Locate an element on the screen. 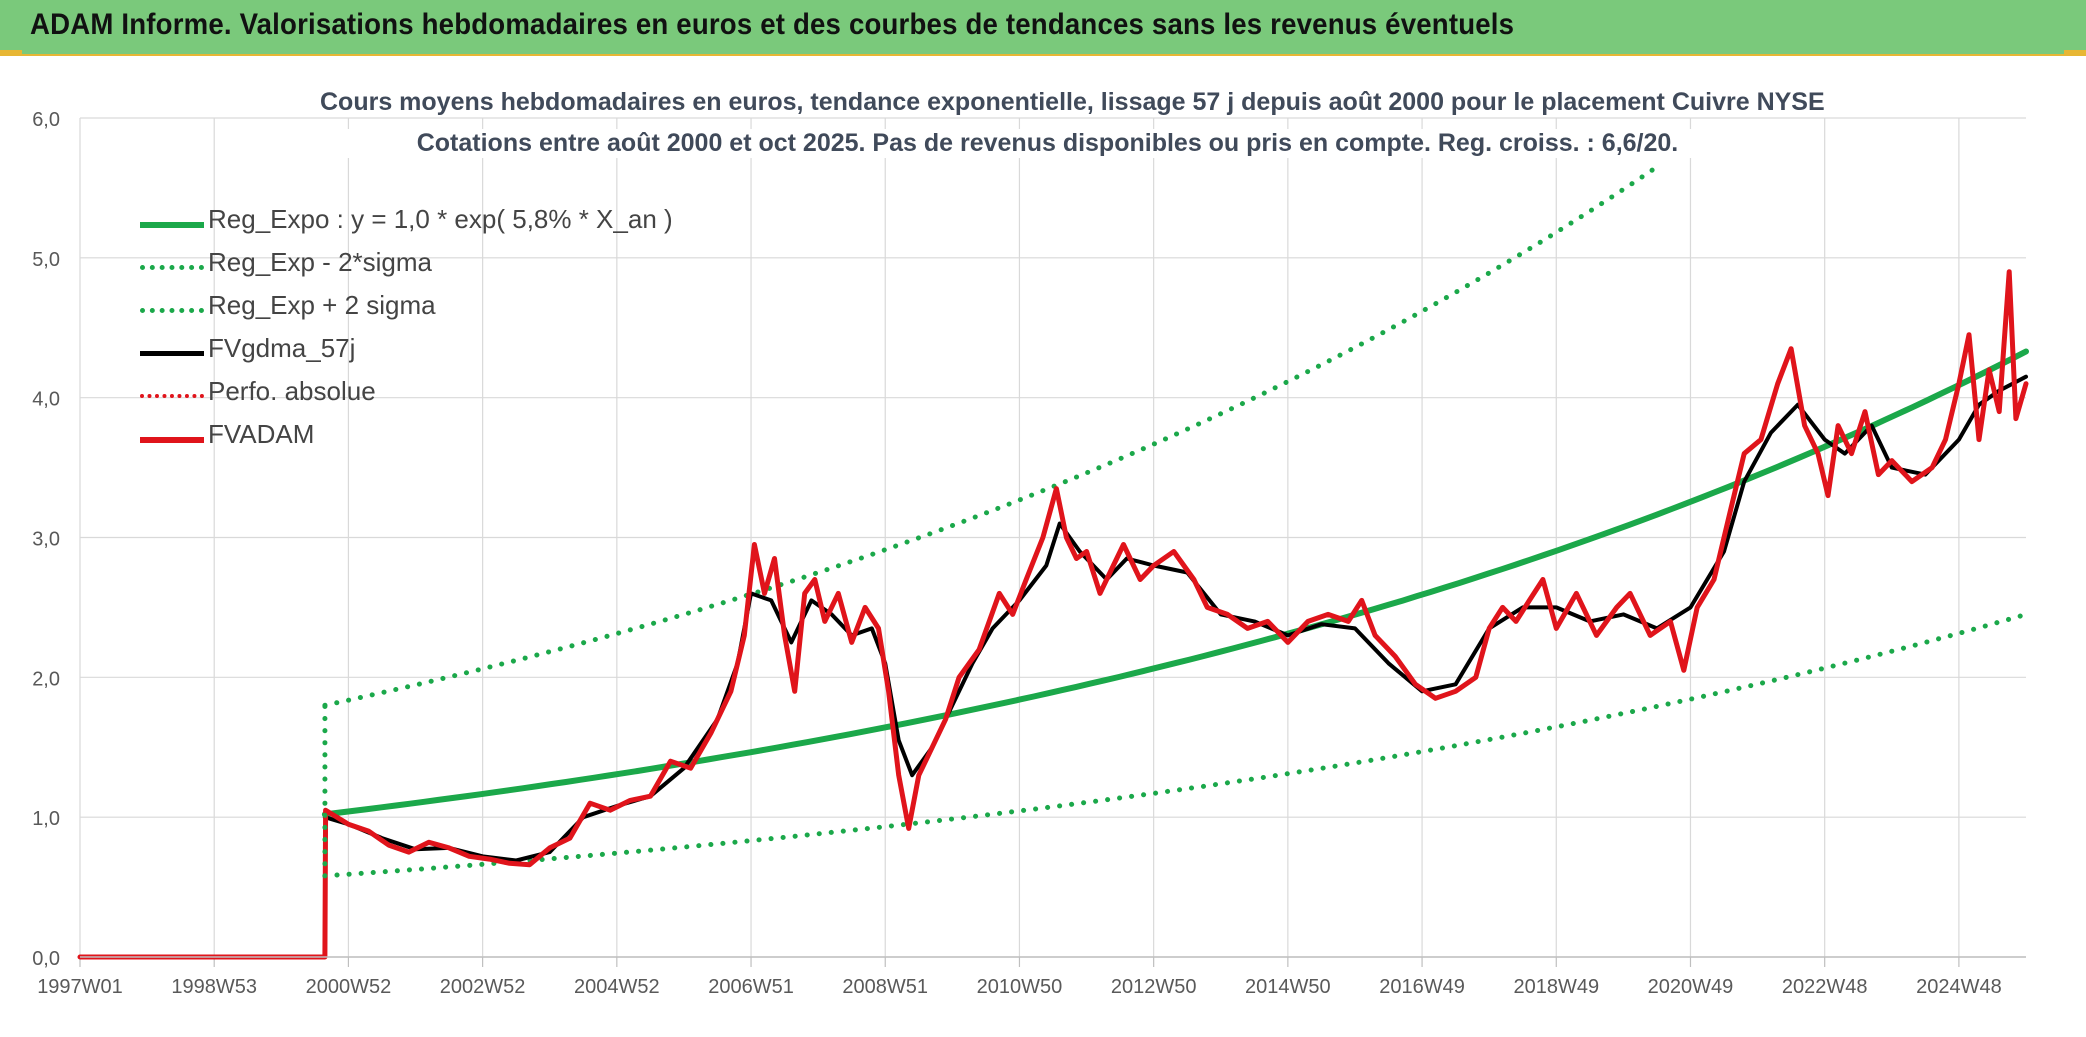 Image resolution: width=2086 pixels, height=1037 pixels. x-tick-label: 2016W49 is located at coordinates (1422, 987).